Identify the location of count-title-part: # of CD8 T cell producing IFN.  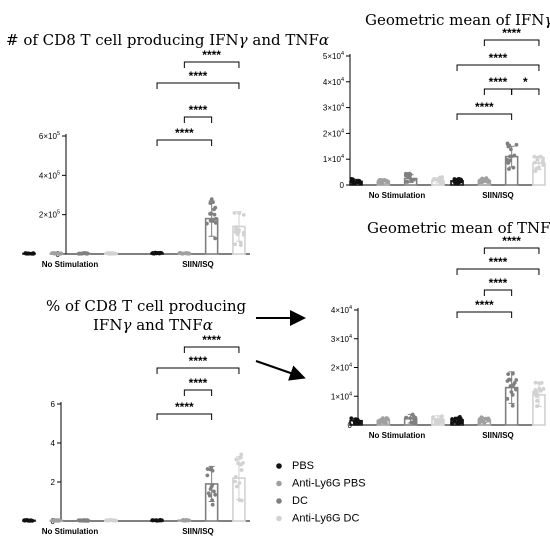
(122, 40).